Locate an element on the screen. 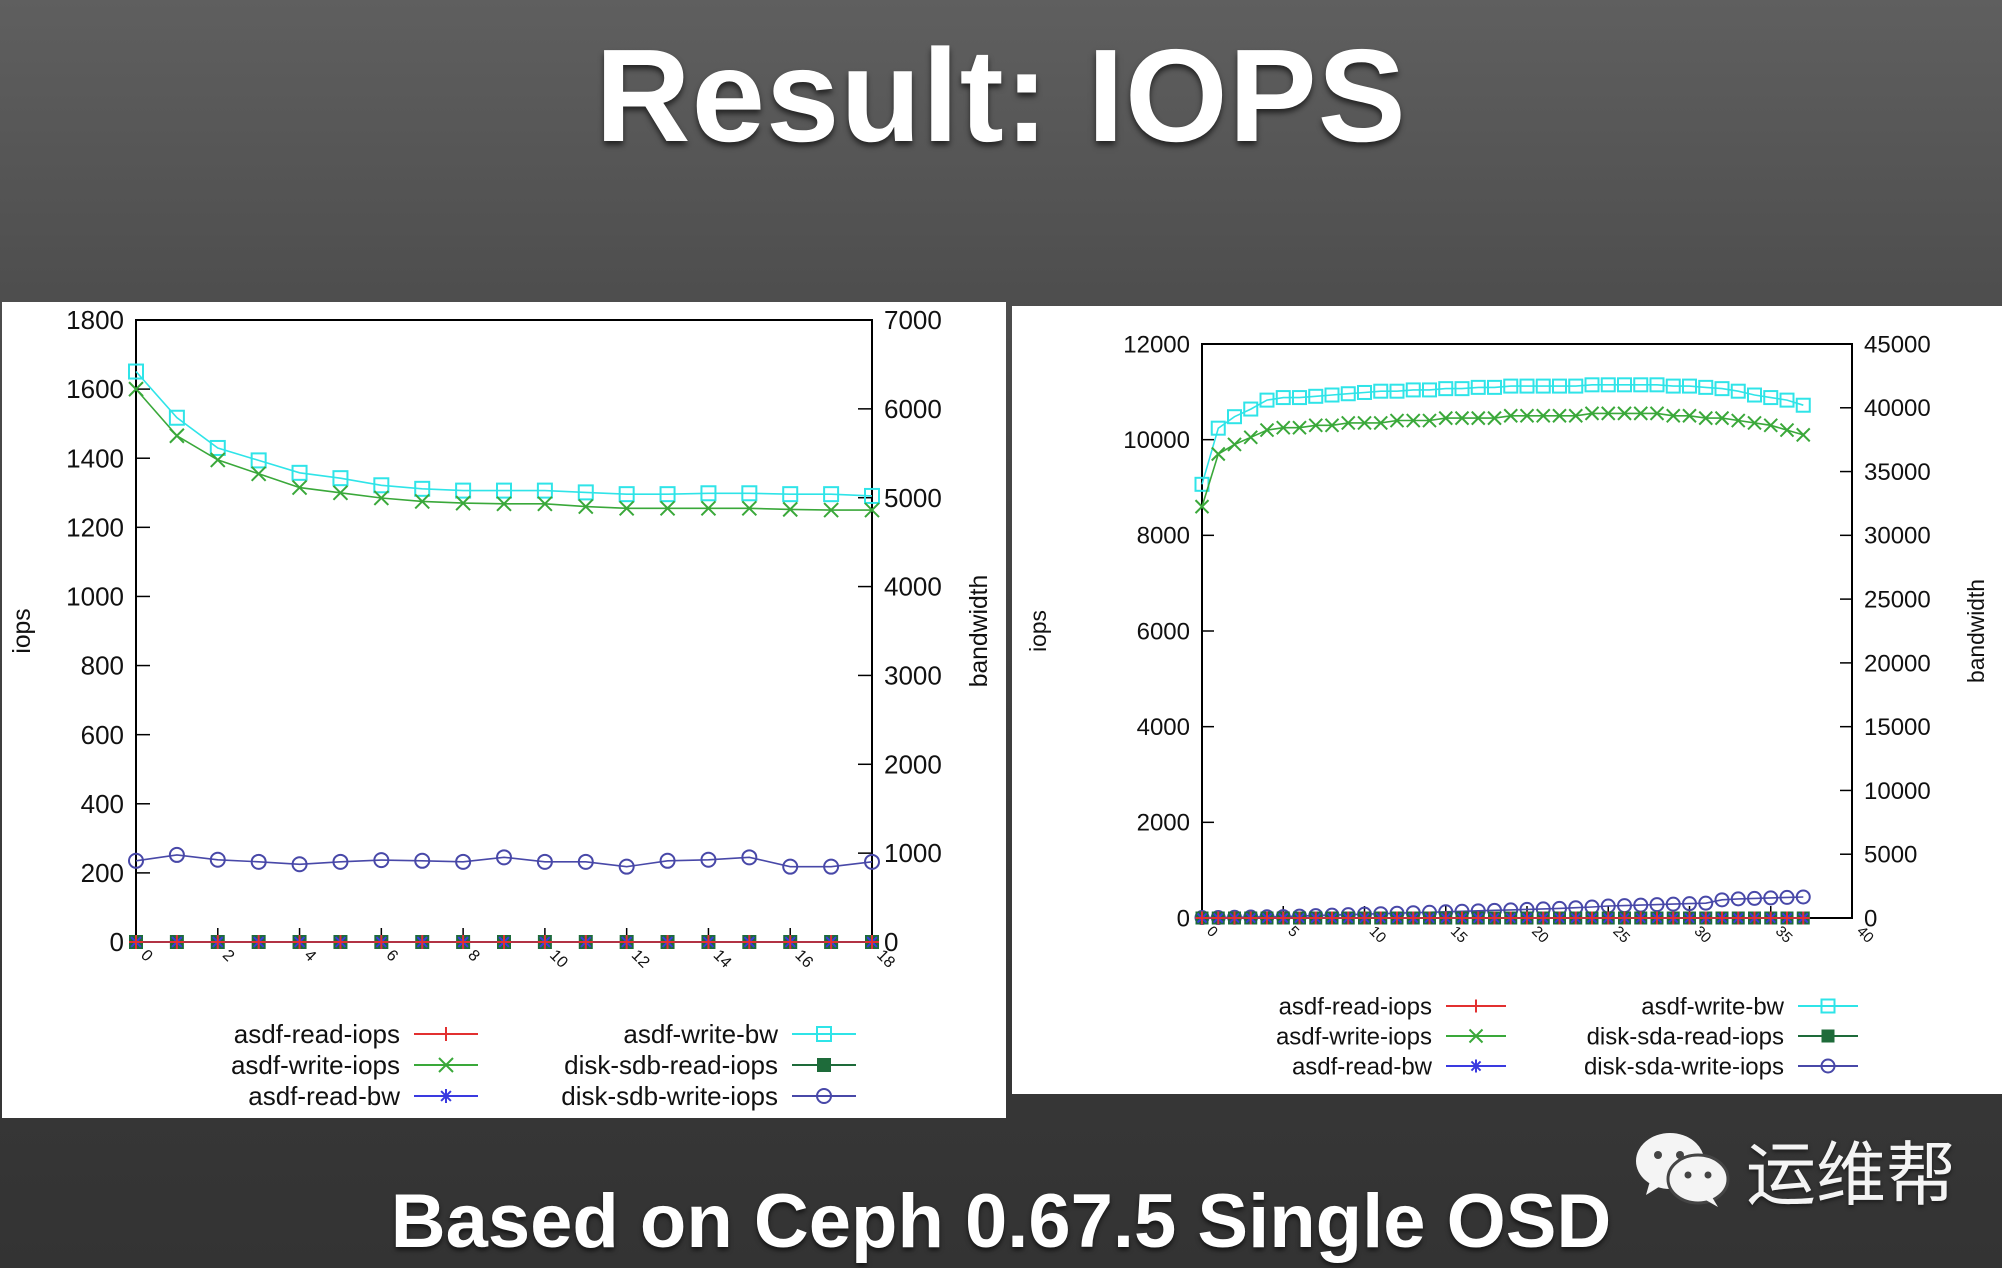  legend-label: disk-sda-read-iops is located at coordinates (1685, 1036).